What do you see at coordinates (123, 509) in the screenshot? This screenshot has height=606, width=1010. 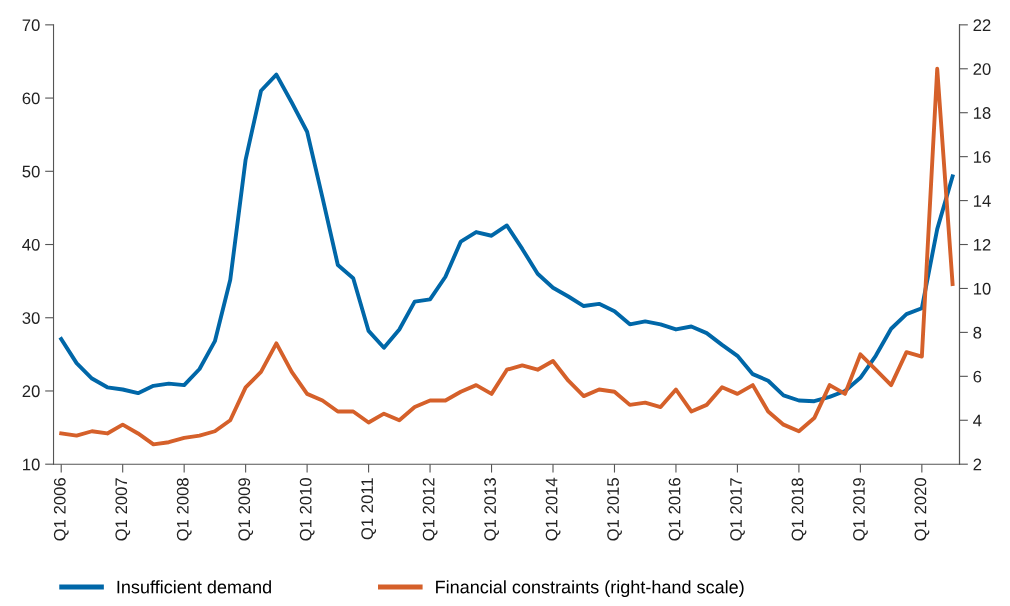 I see `x-tick-label: Q1 2007` at bounding box center [123, 509].